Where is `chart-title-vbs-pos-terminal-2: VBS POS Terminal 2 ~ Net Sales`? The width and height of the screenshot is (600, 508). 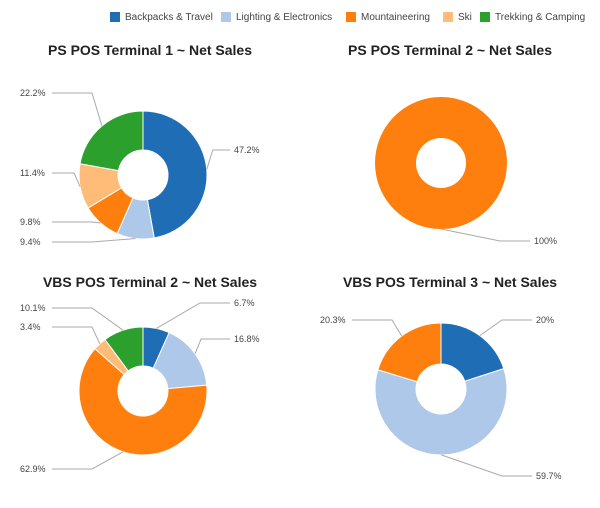 chart-title-vbs-pos-terminal-2: VBS POS Terminal 2 ~ Net Sales is located at coordinates (150, 282).